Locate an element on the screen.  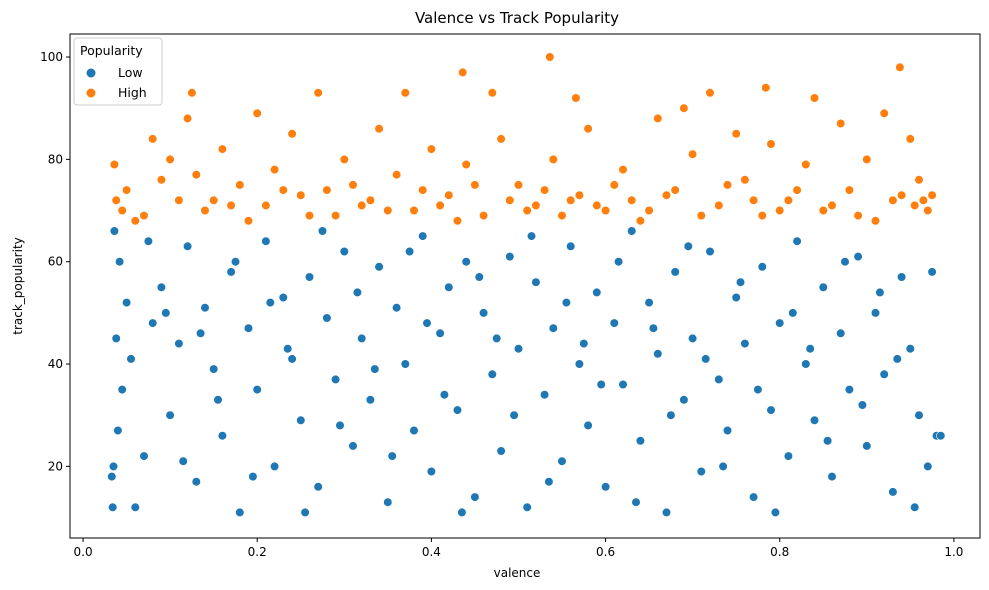
y-tick-label: 100 is located at coordinates (51, 57).